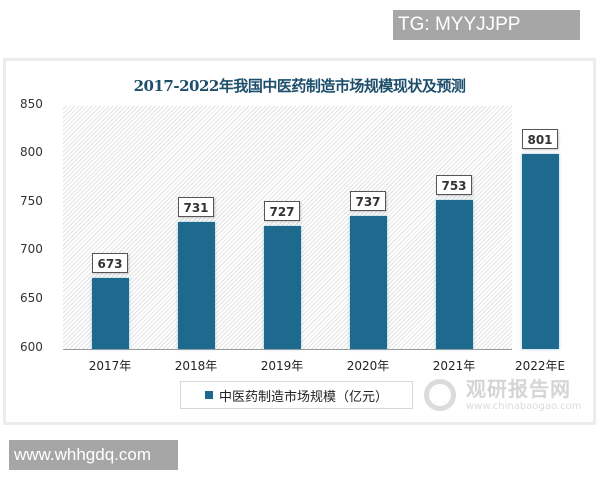 This screenshot has height=480, width=600. I want to click on chart-title: 2017-2022年我国中医药制造市场规模现状及预测, so click(299, 86).